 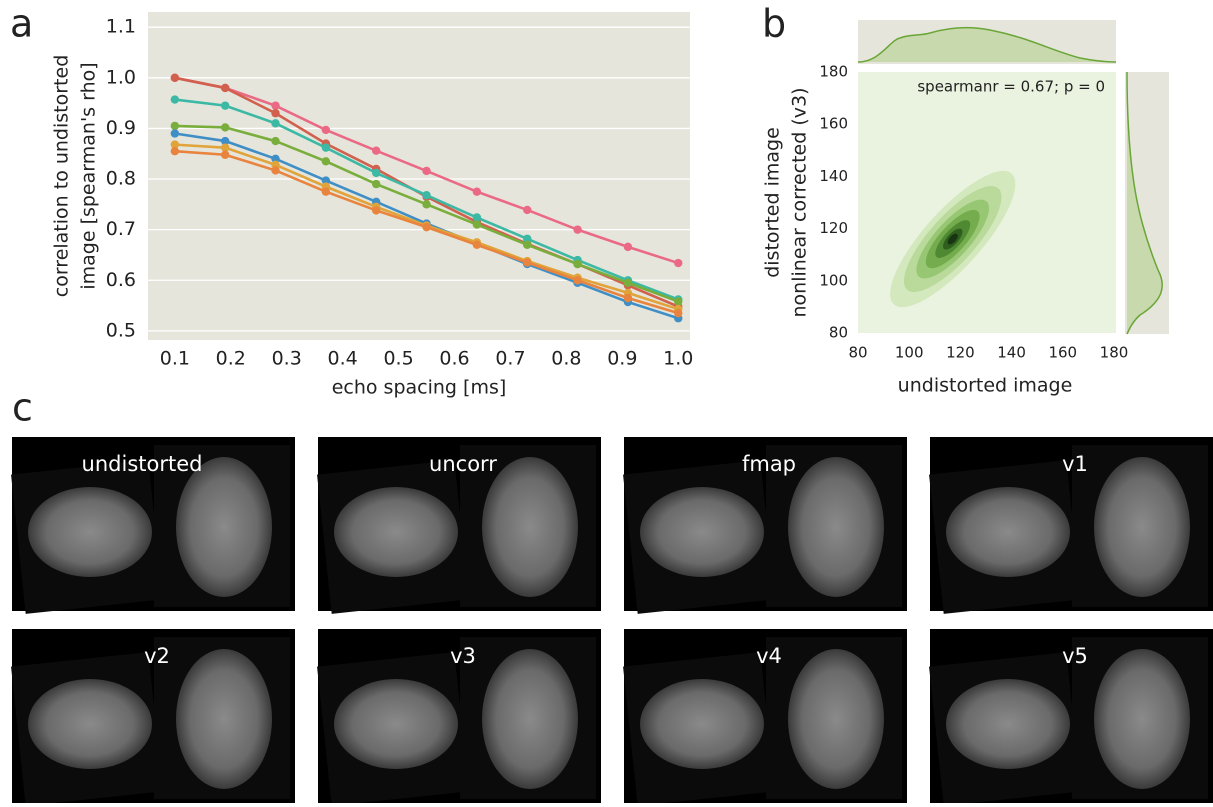 What do you see at coordinates (121, 330) in the screenshot?
I see `y-tick-label: 0.5` at bounding box center [121, 330].